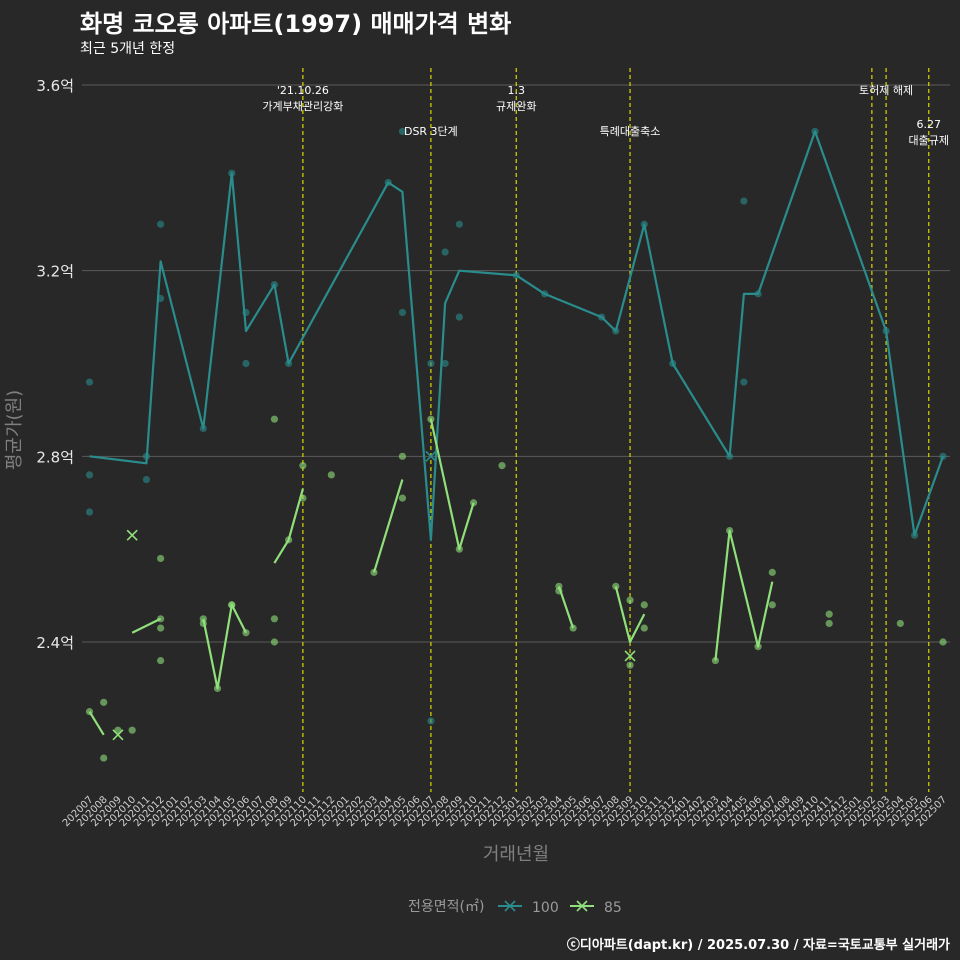 The width and height of the screenshot is (960, 960). I want to click on event-label: DSR 3단계, so click(431, 131).